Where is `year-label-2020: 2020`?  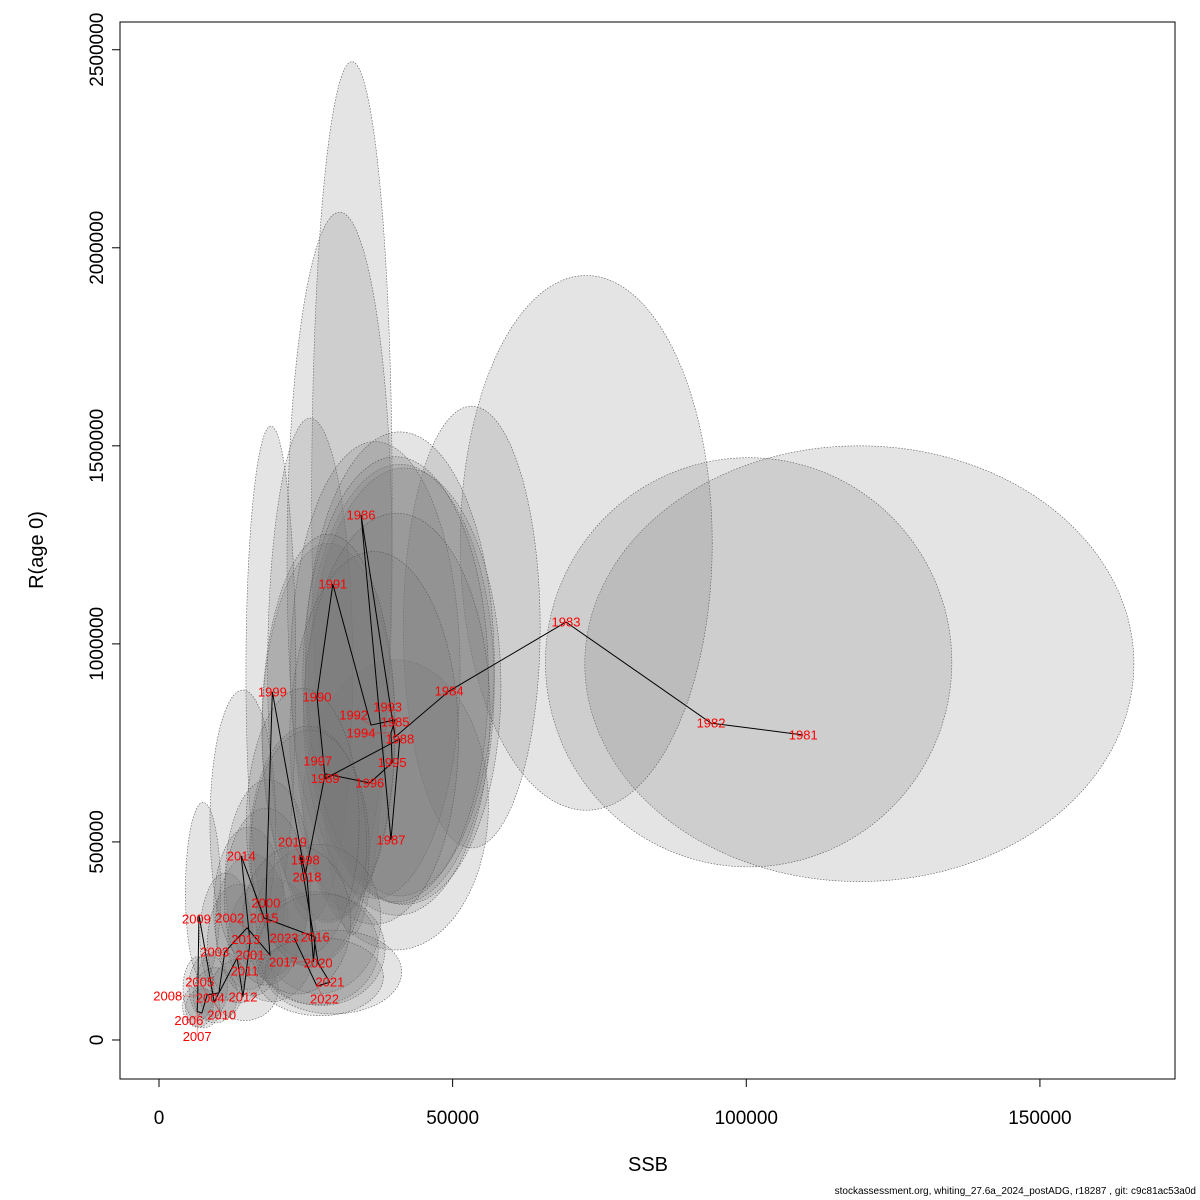
year-label-2020: 2020 is located at coordinates (318, 963).